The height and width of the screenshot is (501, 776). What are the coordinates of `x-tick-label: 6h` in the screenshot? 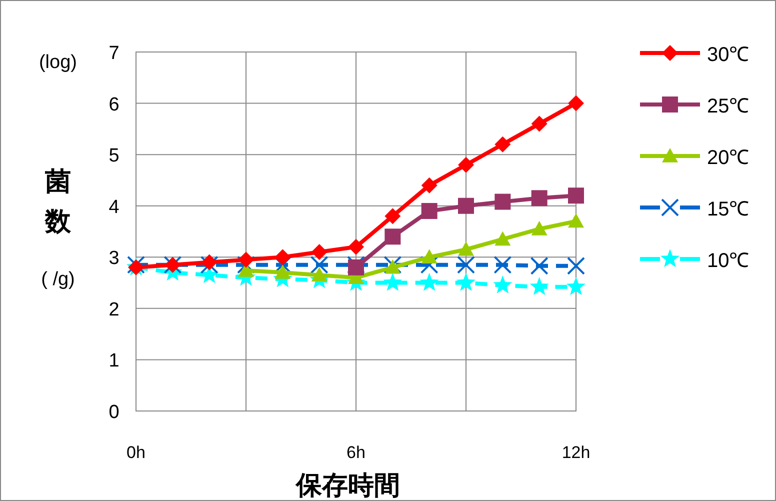 It's located at (356, 452).